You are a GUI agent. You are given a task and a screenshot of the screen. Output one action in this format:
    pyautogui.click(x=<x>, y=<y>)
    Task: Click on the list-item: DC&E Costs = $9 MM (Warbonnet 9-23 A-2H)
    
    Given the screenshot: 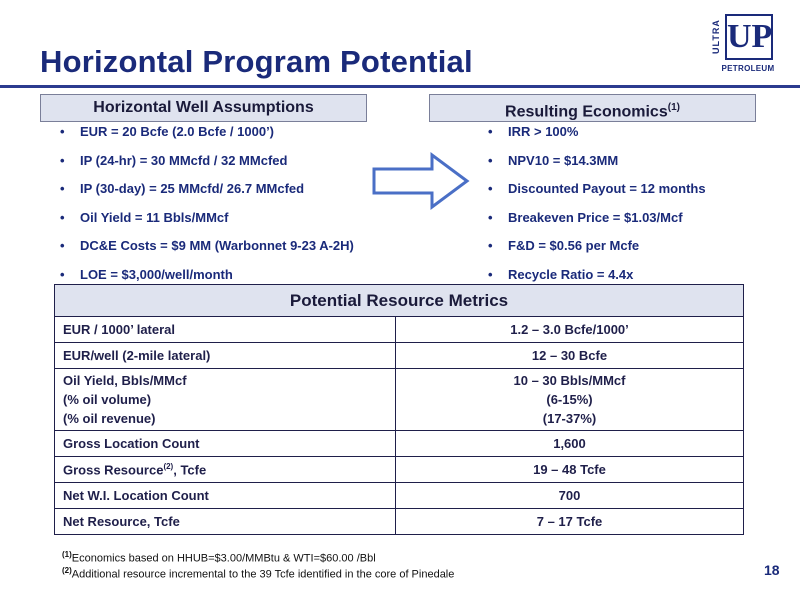 What is the action you would take?
    pyautogui.click(x=204, y=252)
    